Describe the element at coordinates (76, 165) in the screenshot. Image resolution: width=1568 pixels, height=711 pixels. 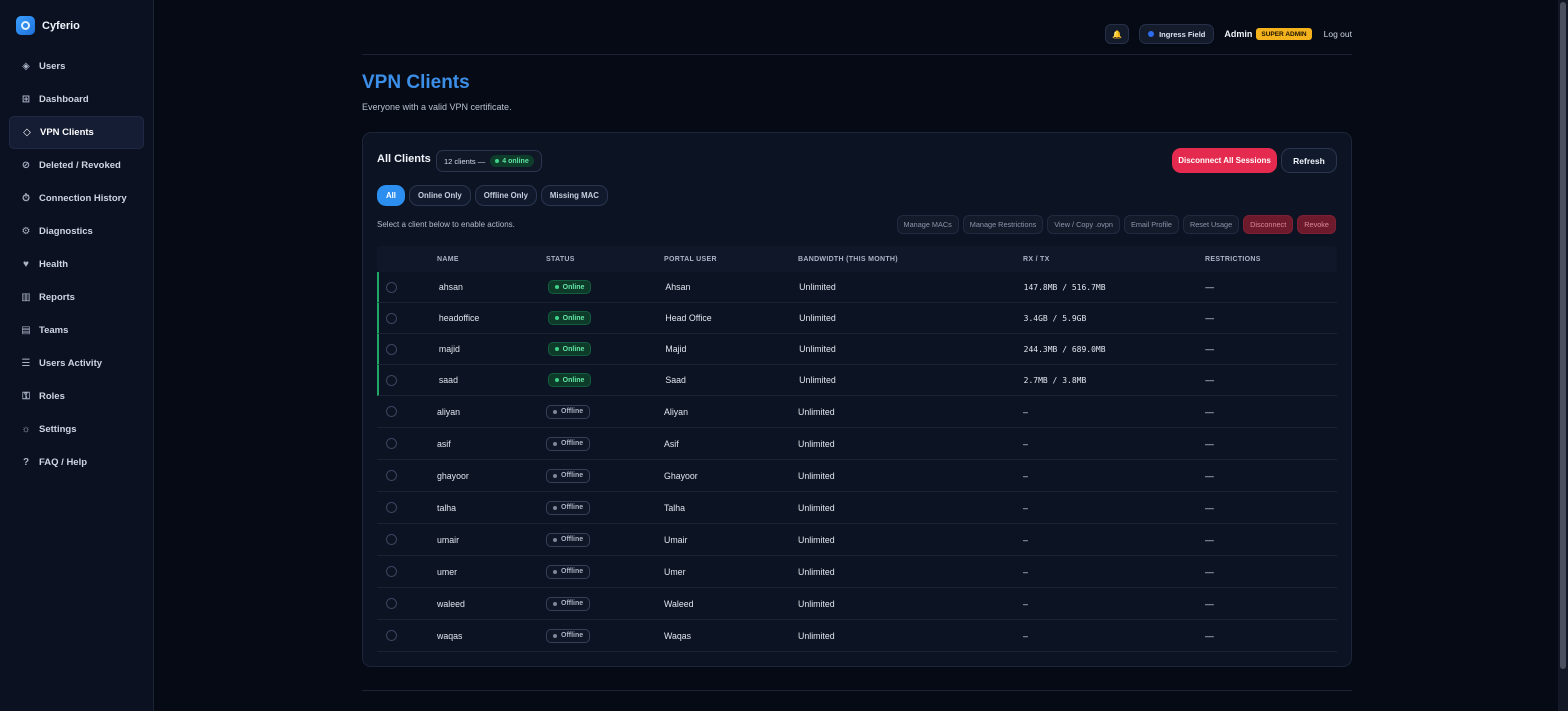
I see `sidebar-item-deleted-revoked: ⊘ Deleted / Revoked` at that location.